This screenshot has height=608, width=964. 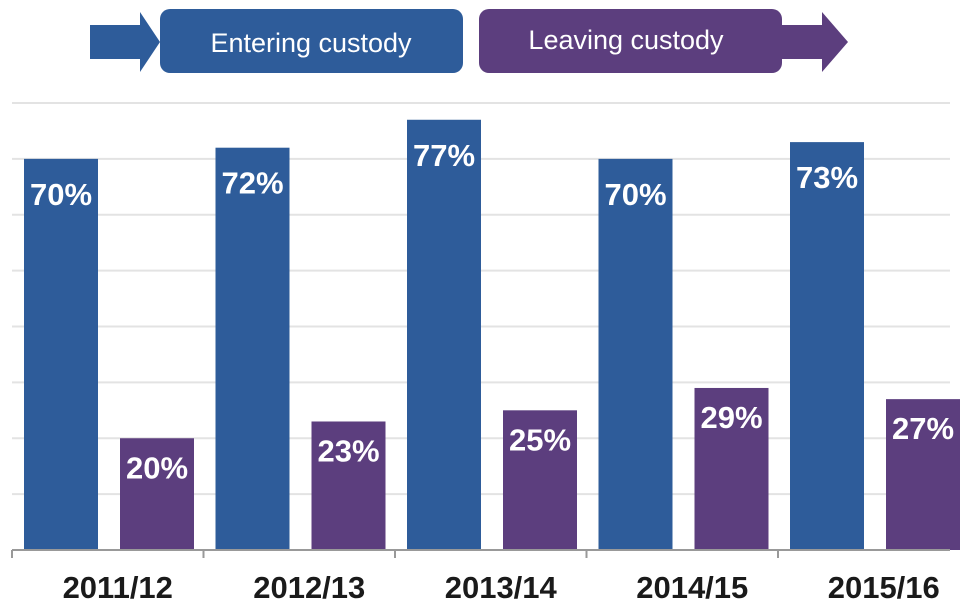 What do you see at coordinates (626, 40) in the screenshot?
I see `legend-leaving-label: Leaving custody` at bounding box center [626, 40].